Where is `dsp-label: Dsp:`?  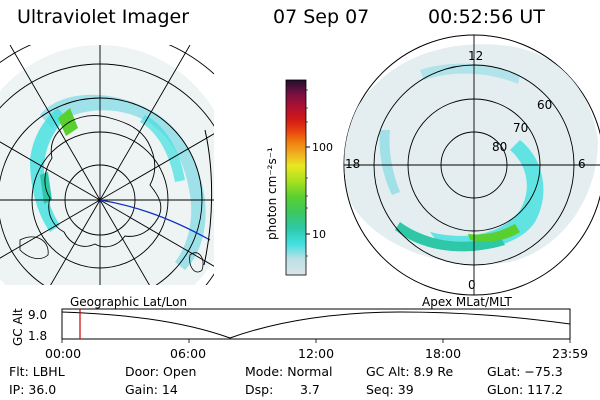
dsp-label: Dsp: is located at coordinates (259, 389).